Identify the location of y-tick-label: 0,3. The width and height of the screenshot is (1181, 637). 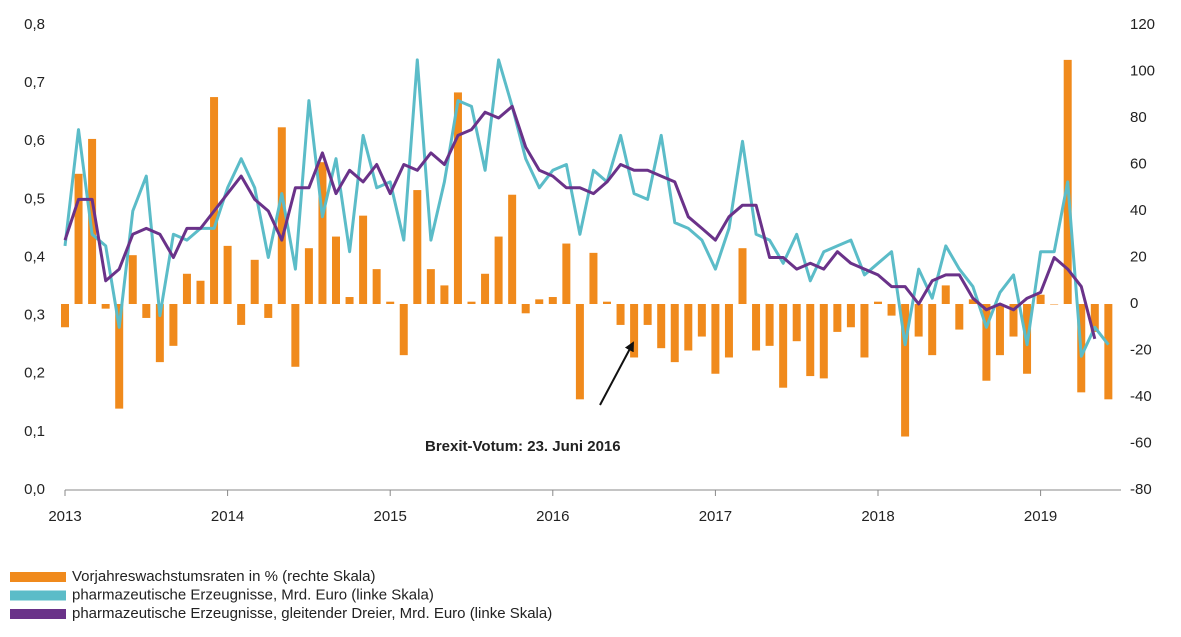
(34, 315).